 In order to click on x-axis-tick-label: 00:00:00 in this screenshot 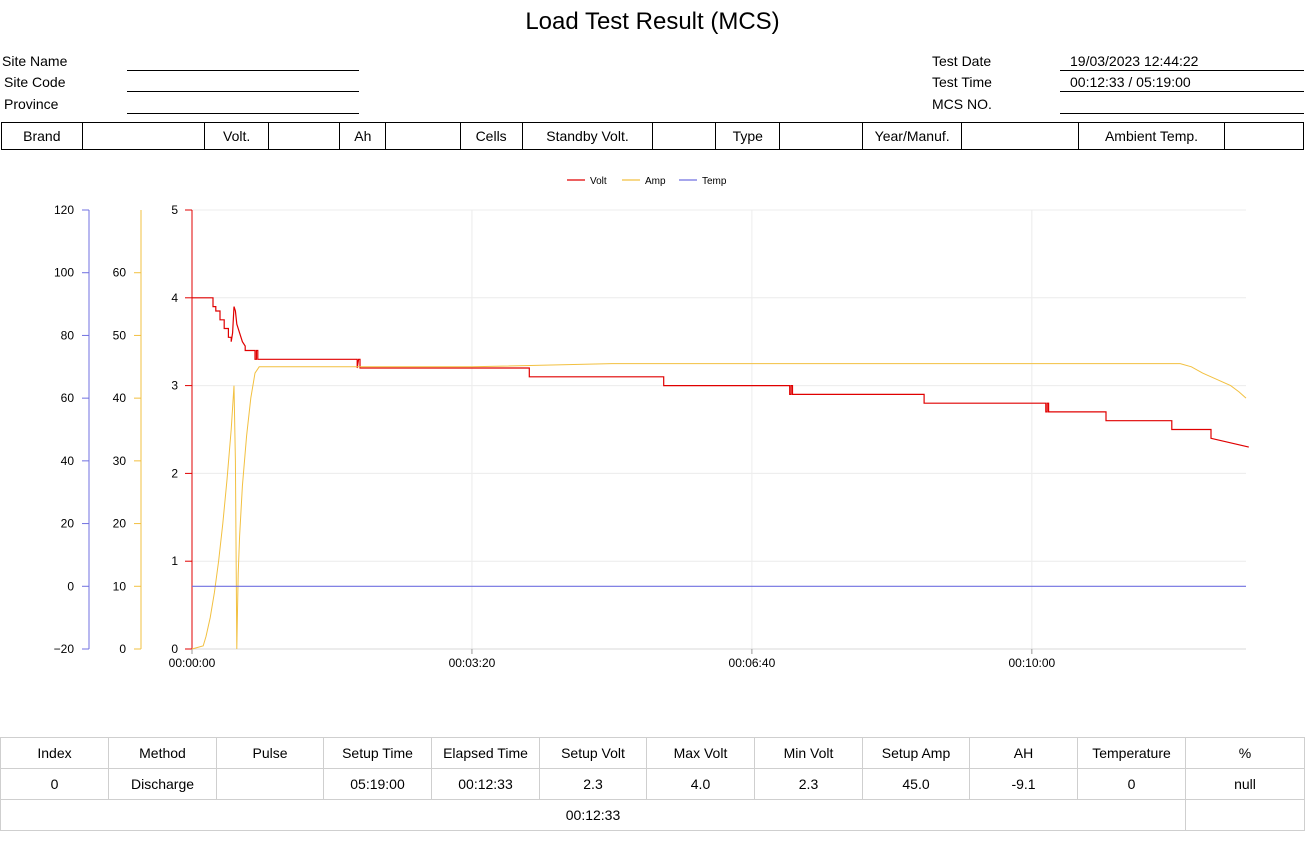, I will do `click(192, 663)`.